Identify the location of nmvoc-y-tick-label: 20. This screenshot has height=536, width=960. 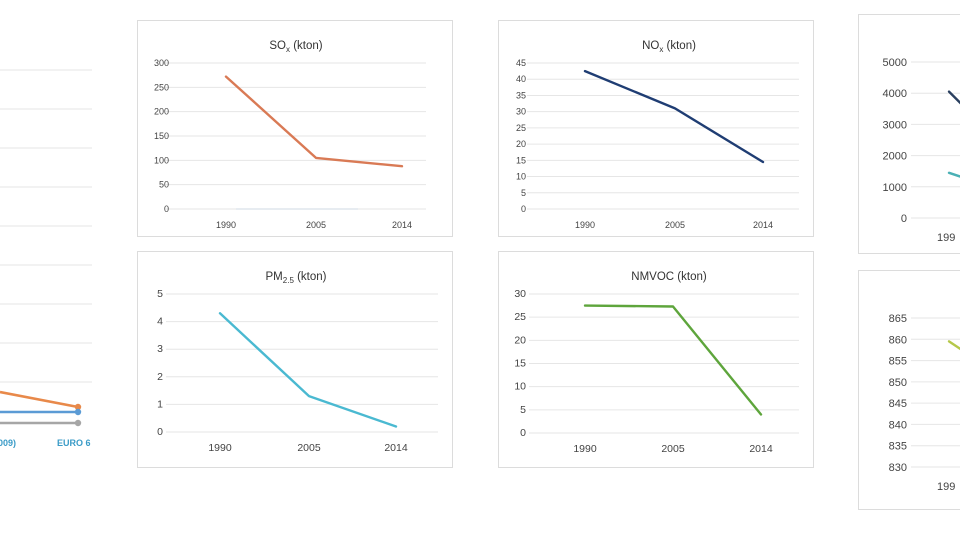
(520, 340).